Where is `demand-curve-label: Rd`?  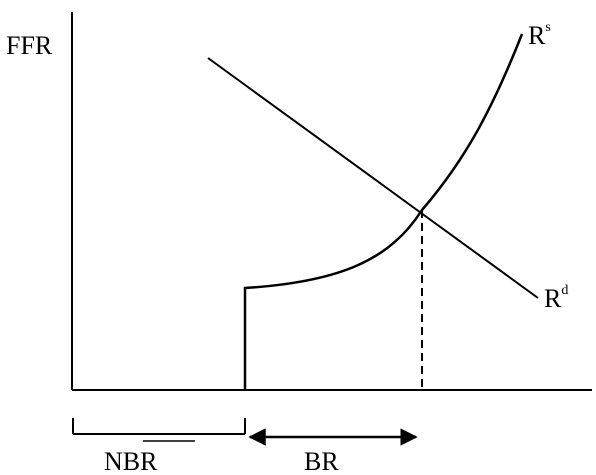
demand-curve-label: Rd is located at coordinates (556, 298).